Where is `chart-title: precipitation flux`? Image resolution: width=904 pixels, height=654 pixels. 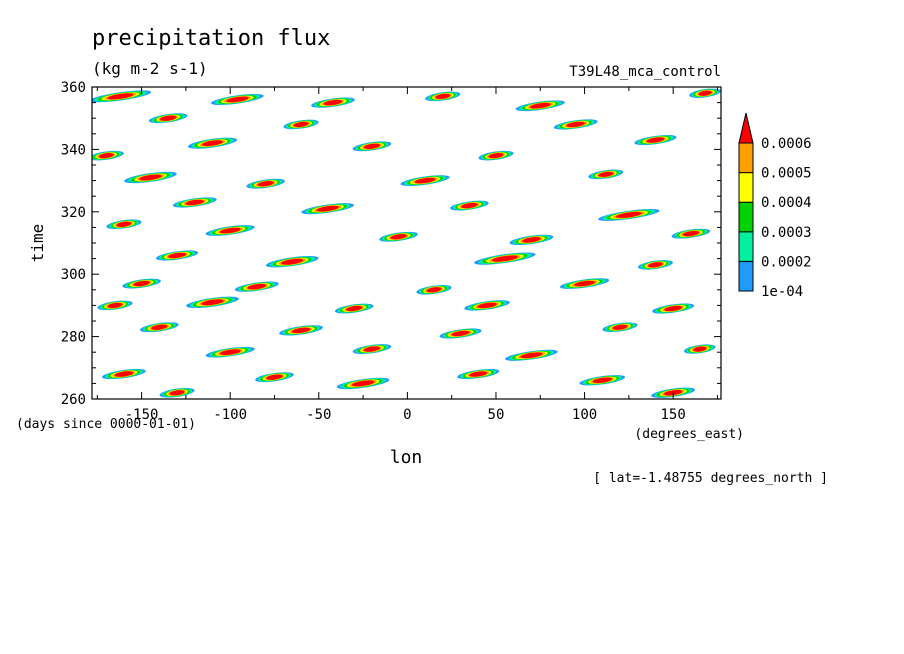
chart-title: precipitation flux is located at coordinates (211, 38).